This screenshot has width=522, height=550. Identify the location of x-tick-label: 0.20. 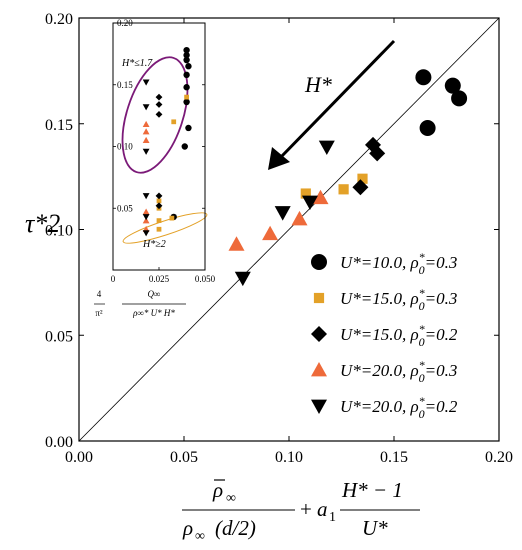
(499, 457).